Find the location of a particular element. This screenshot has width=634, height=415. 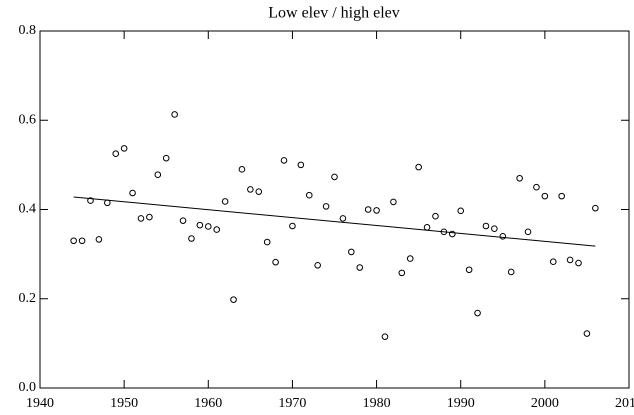

y-tick-label: 0.2 is located at coordinates (28, 298).